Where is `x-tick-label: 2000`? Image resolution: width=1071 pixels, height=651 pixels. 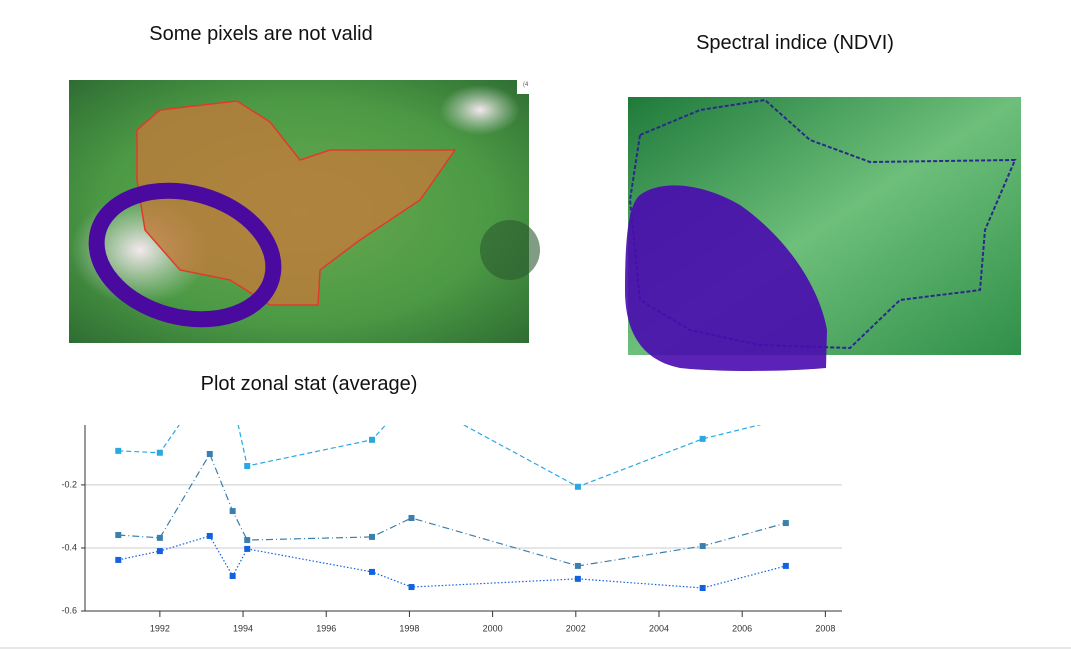
x-tick-label: 2000 is located at coordinates (493, 628).